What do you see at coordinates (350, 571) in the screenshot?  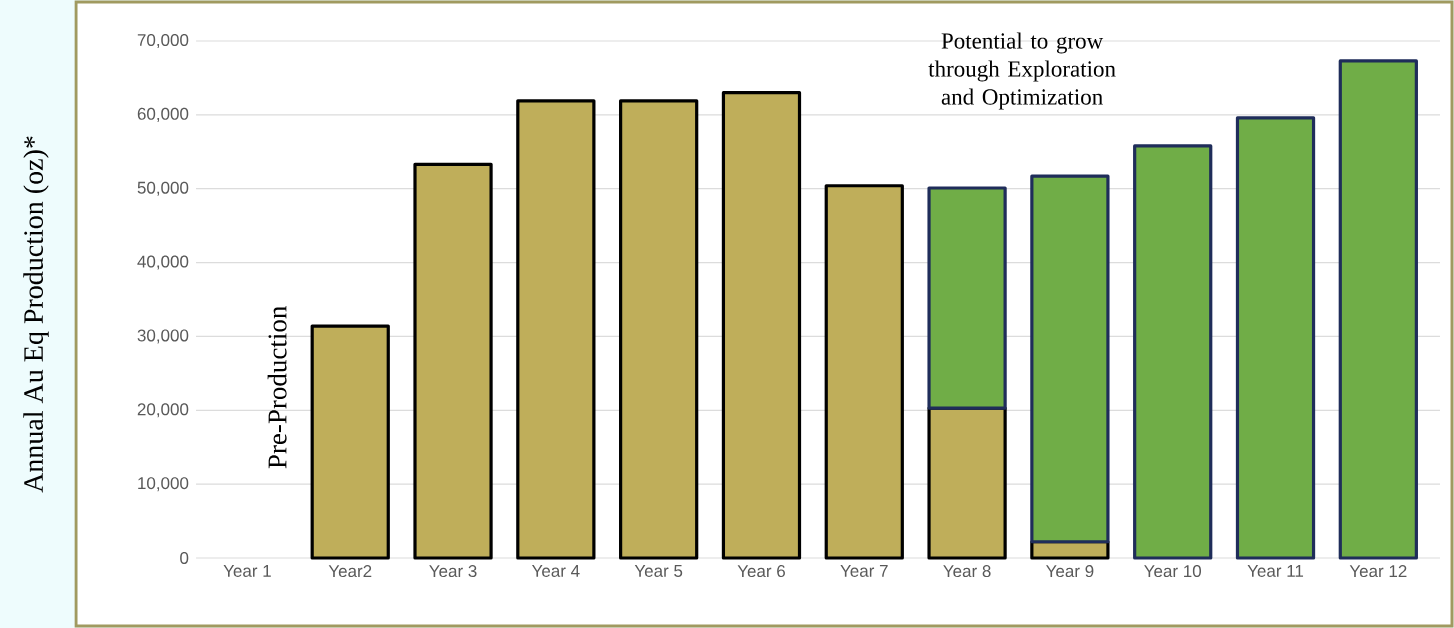 I see `x-tick-label: Year2` at bounding box center [350, 571].